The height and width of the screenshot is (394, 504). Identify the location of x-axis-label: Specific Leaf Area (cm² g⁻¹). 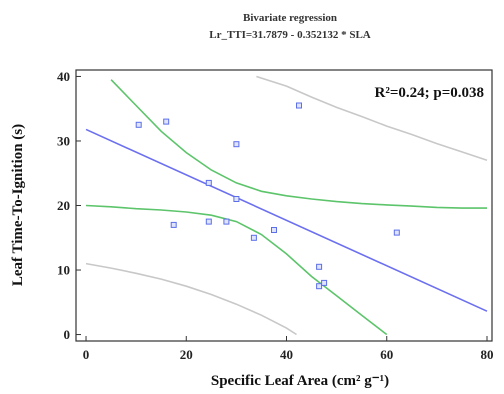
(300, 381).